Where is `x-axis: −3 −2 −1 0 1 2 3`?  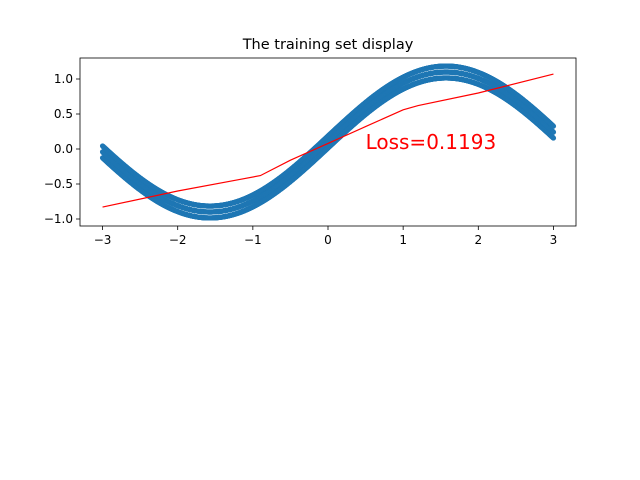
x-axis: −3 −2 −1 0 1 2 3 is located at coordinates (326, 236).